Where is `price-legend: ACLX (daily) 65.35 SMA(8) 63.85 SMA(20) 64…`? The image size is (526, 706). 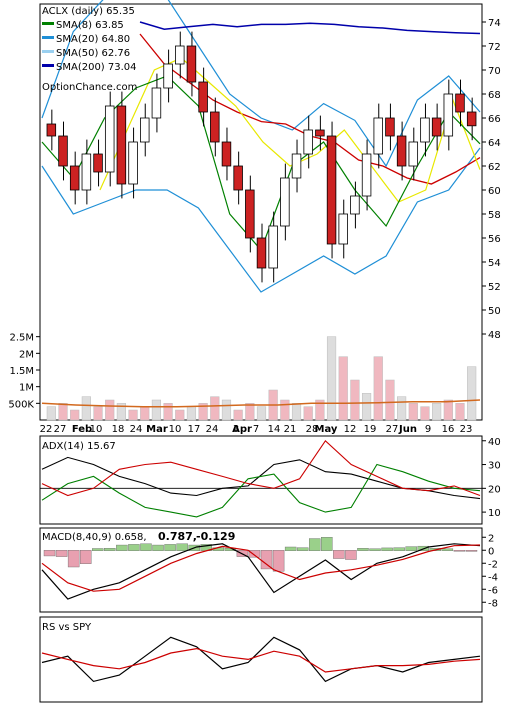 price-legend: ACLX (daily) 65.35 SMA(8) 63.85 SMA(20) 64… is located at coordinates (89, 49).